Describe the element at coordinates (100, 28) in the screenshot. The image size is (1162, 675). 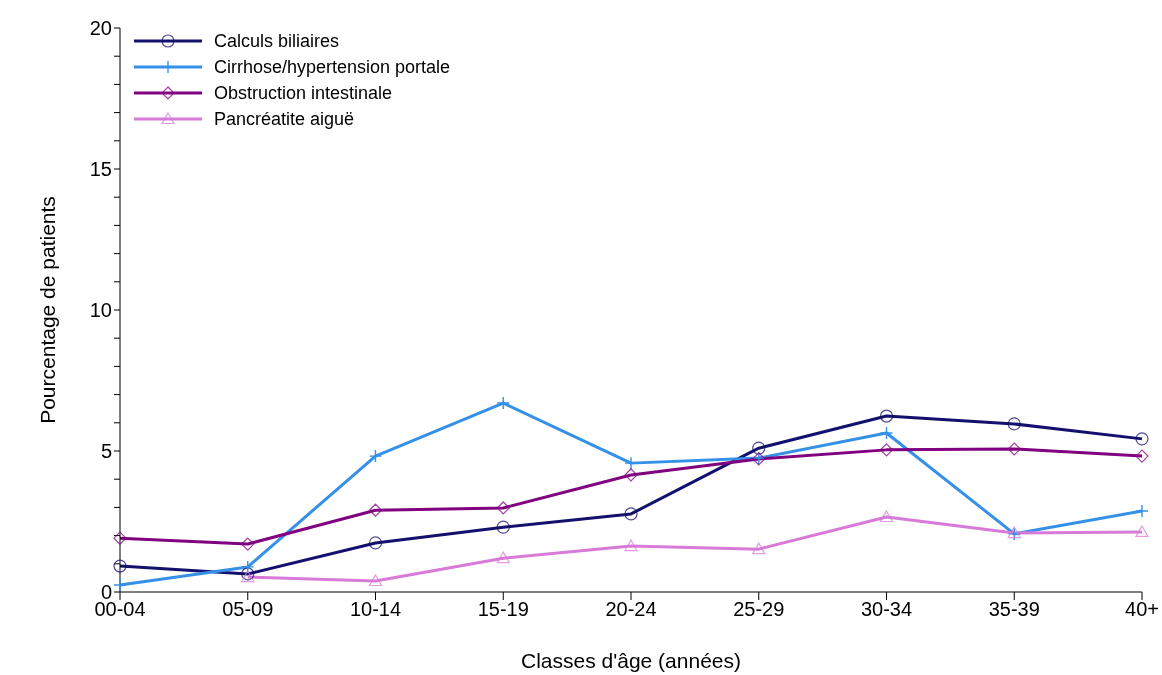
I see `y-tick-label: 20` at that location.